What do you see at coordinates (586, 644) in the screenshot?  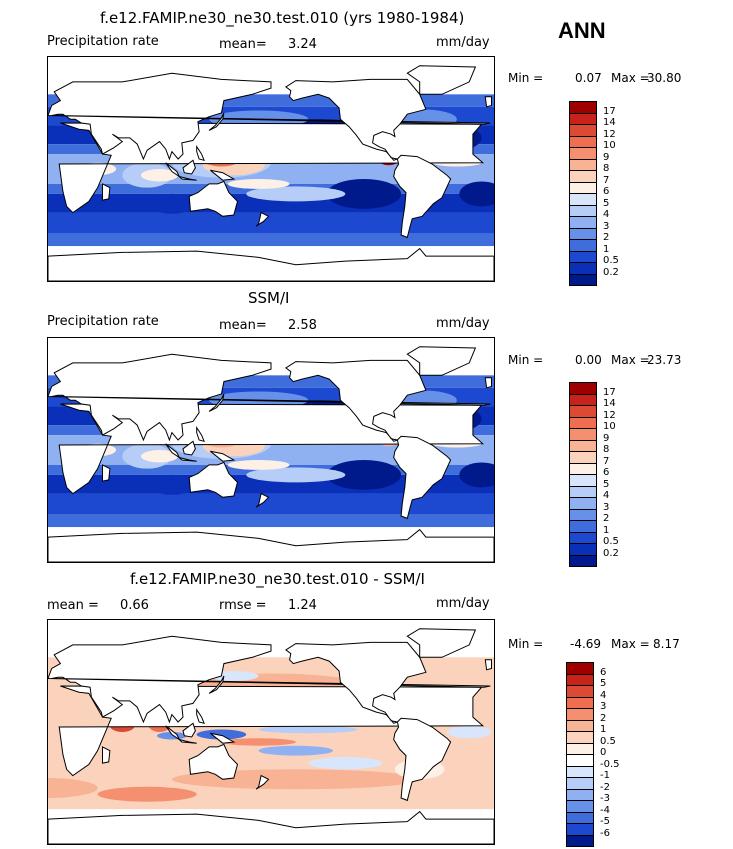 I see `panel3-min-value: -4.69` at bounding box center [586, 644].